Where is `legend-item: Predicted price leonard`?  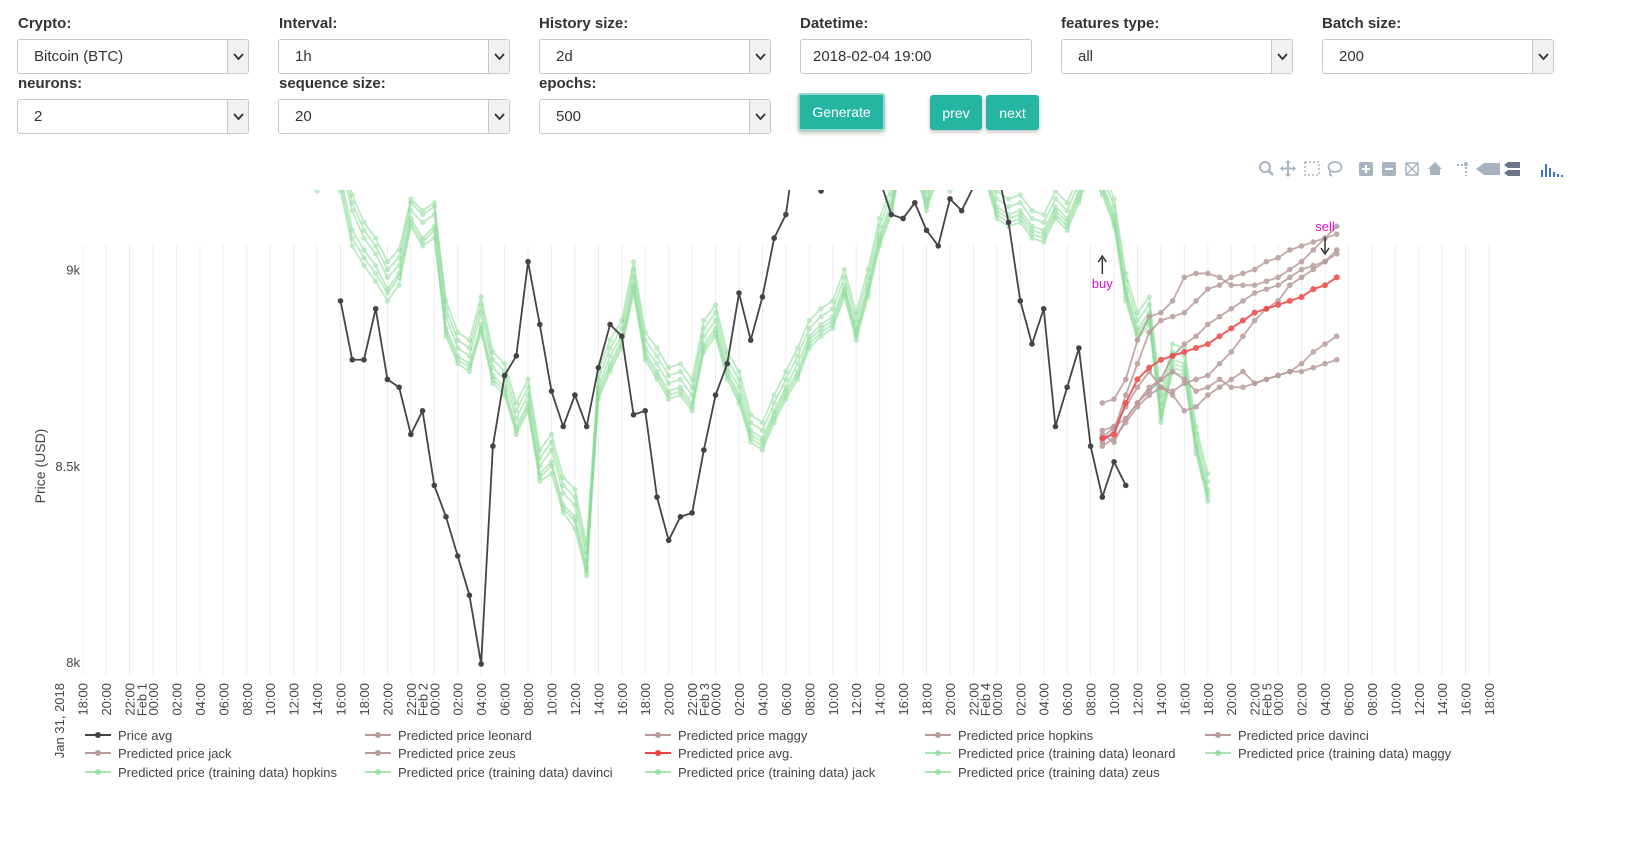 legend-item: Predicted price leonard is located at coordinates (448, 735).